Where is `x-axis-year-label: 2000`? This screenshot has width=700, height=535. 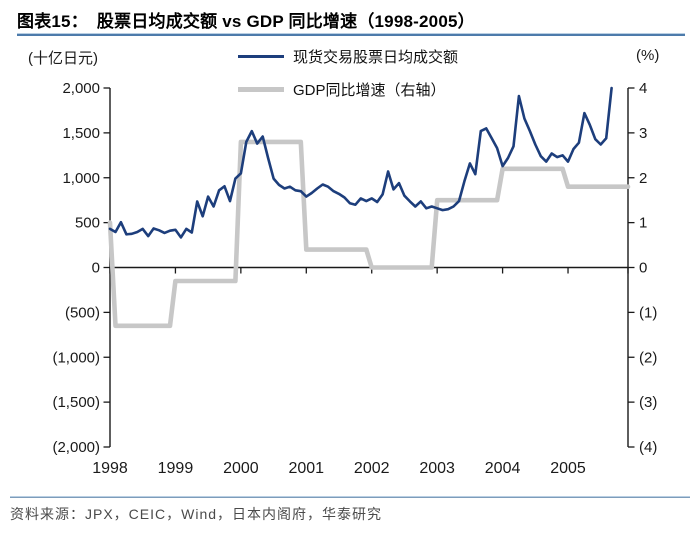 x-axis-year-label: 2000 is located at coordinates (241, 468).